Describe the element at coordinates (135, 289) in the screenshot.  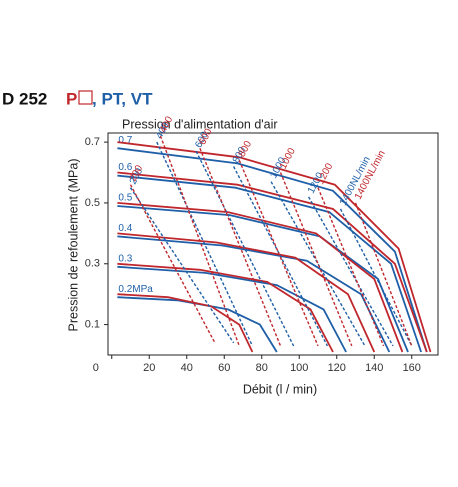
I see `curve-label: 0.2MPa` at that location.